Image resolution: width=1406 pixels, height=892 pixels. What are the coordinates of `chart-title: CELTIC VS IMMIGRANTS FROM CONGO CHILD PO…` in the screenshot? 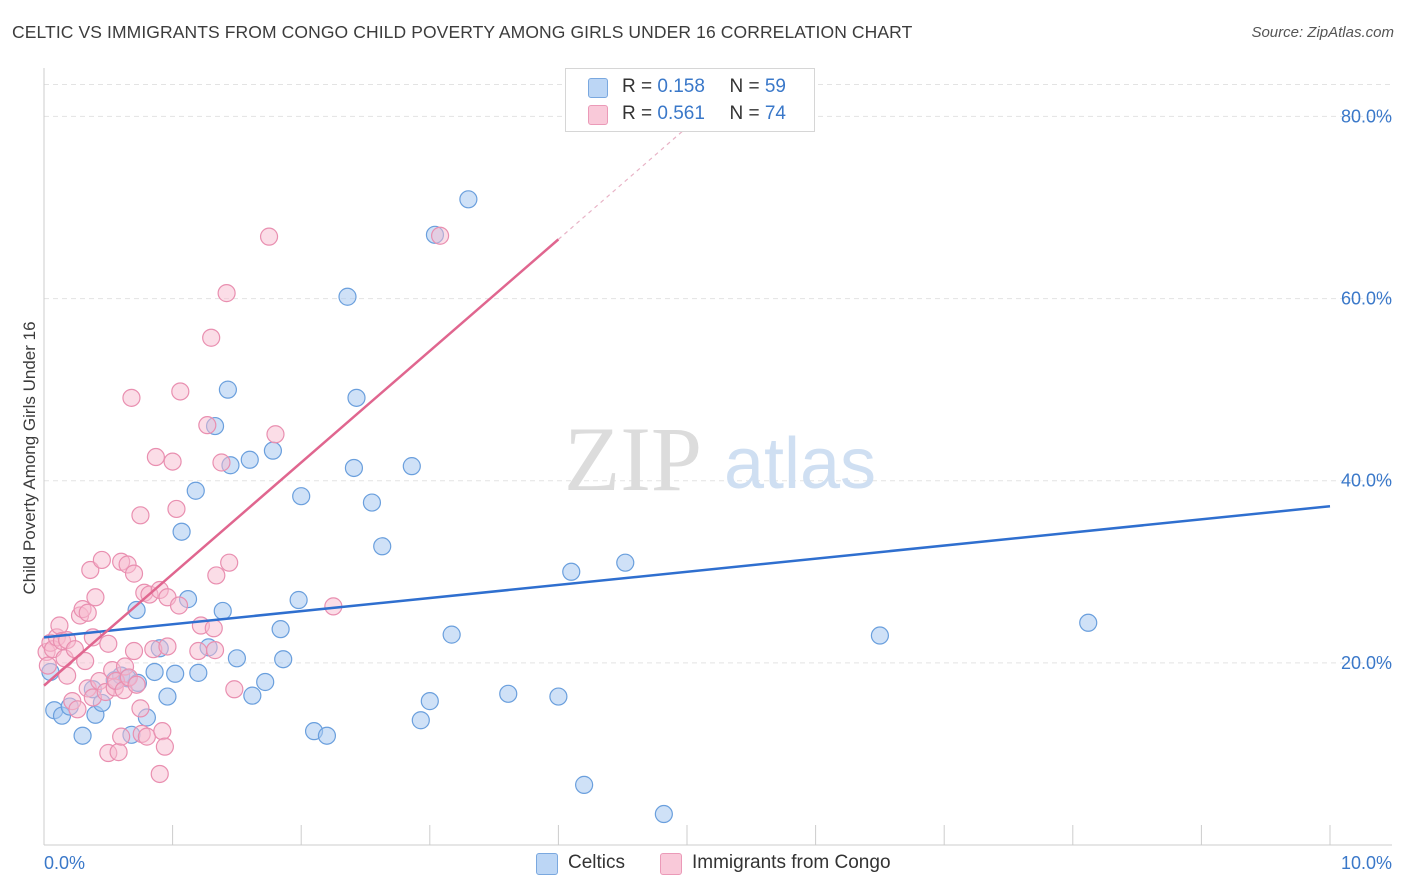 It's located at (462, 32).